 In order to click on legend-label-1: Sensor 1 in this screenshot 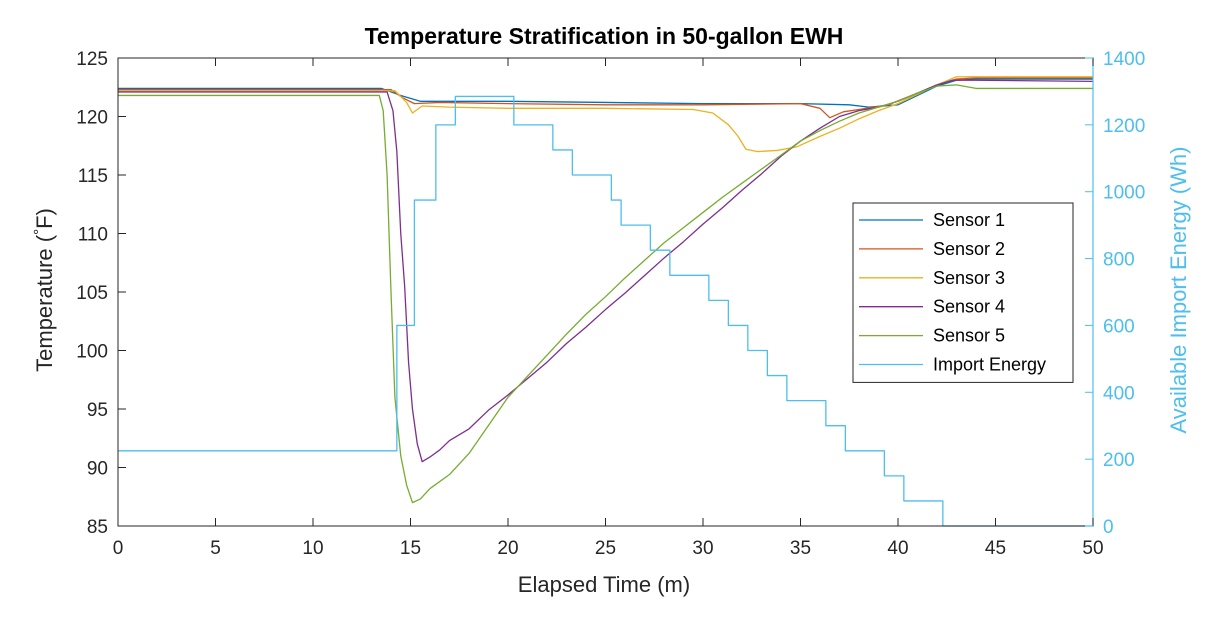, I will do `click(969, 220)`.